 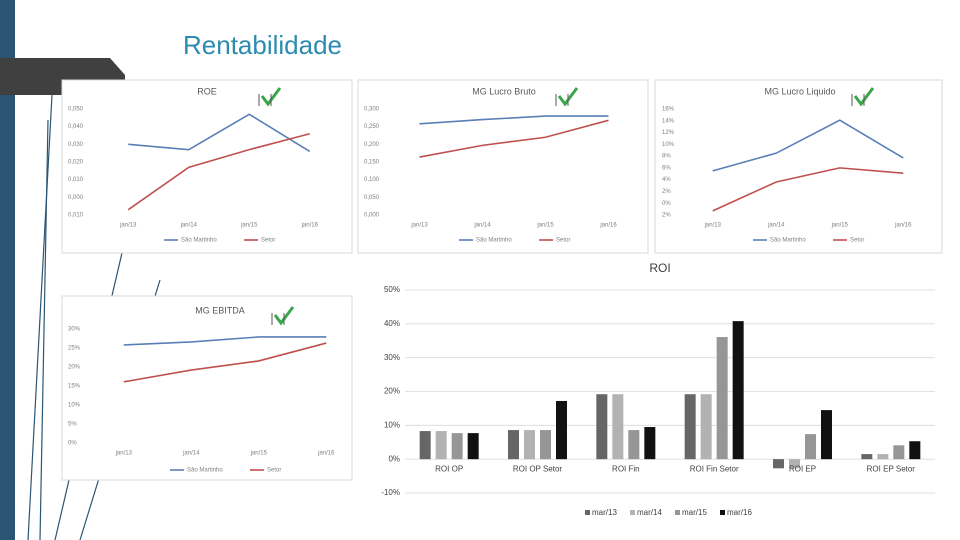 What do you see at coordinates (74, 387) in the screenshot?
I see `y-tick-label: 15%` at bounding box center [74, 387].